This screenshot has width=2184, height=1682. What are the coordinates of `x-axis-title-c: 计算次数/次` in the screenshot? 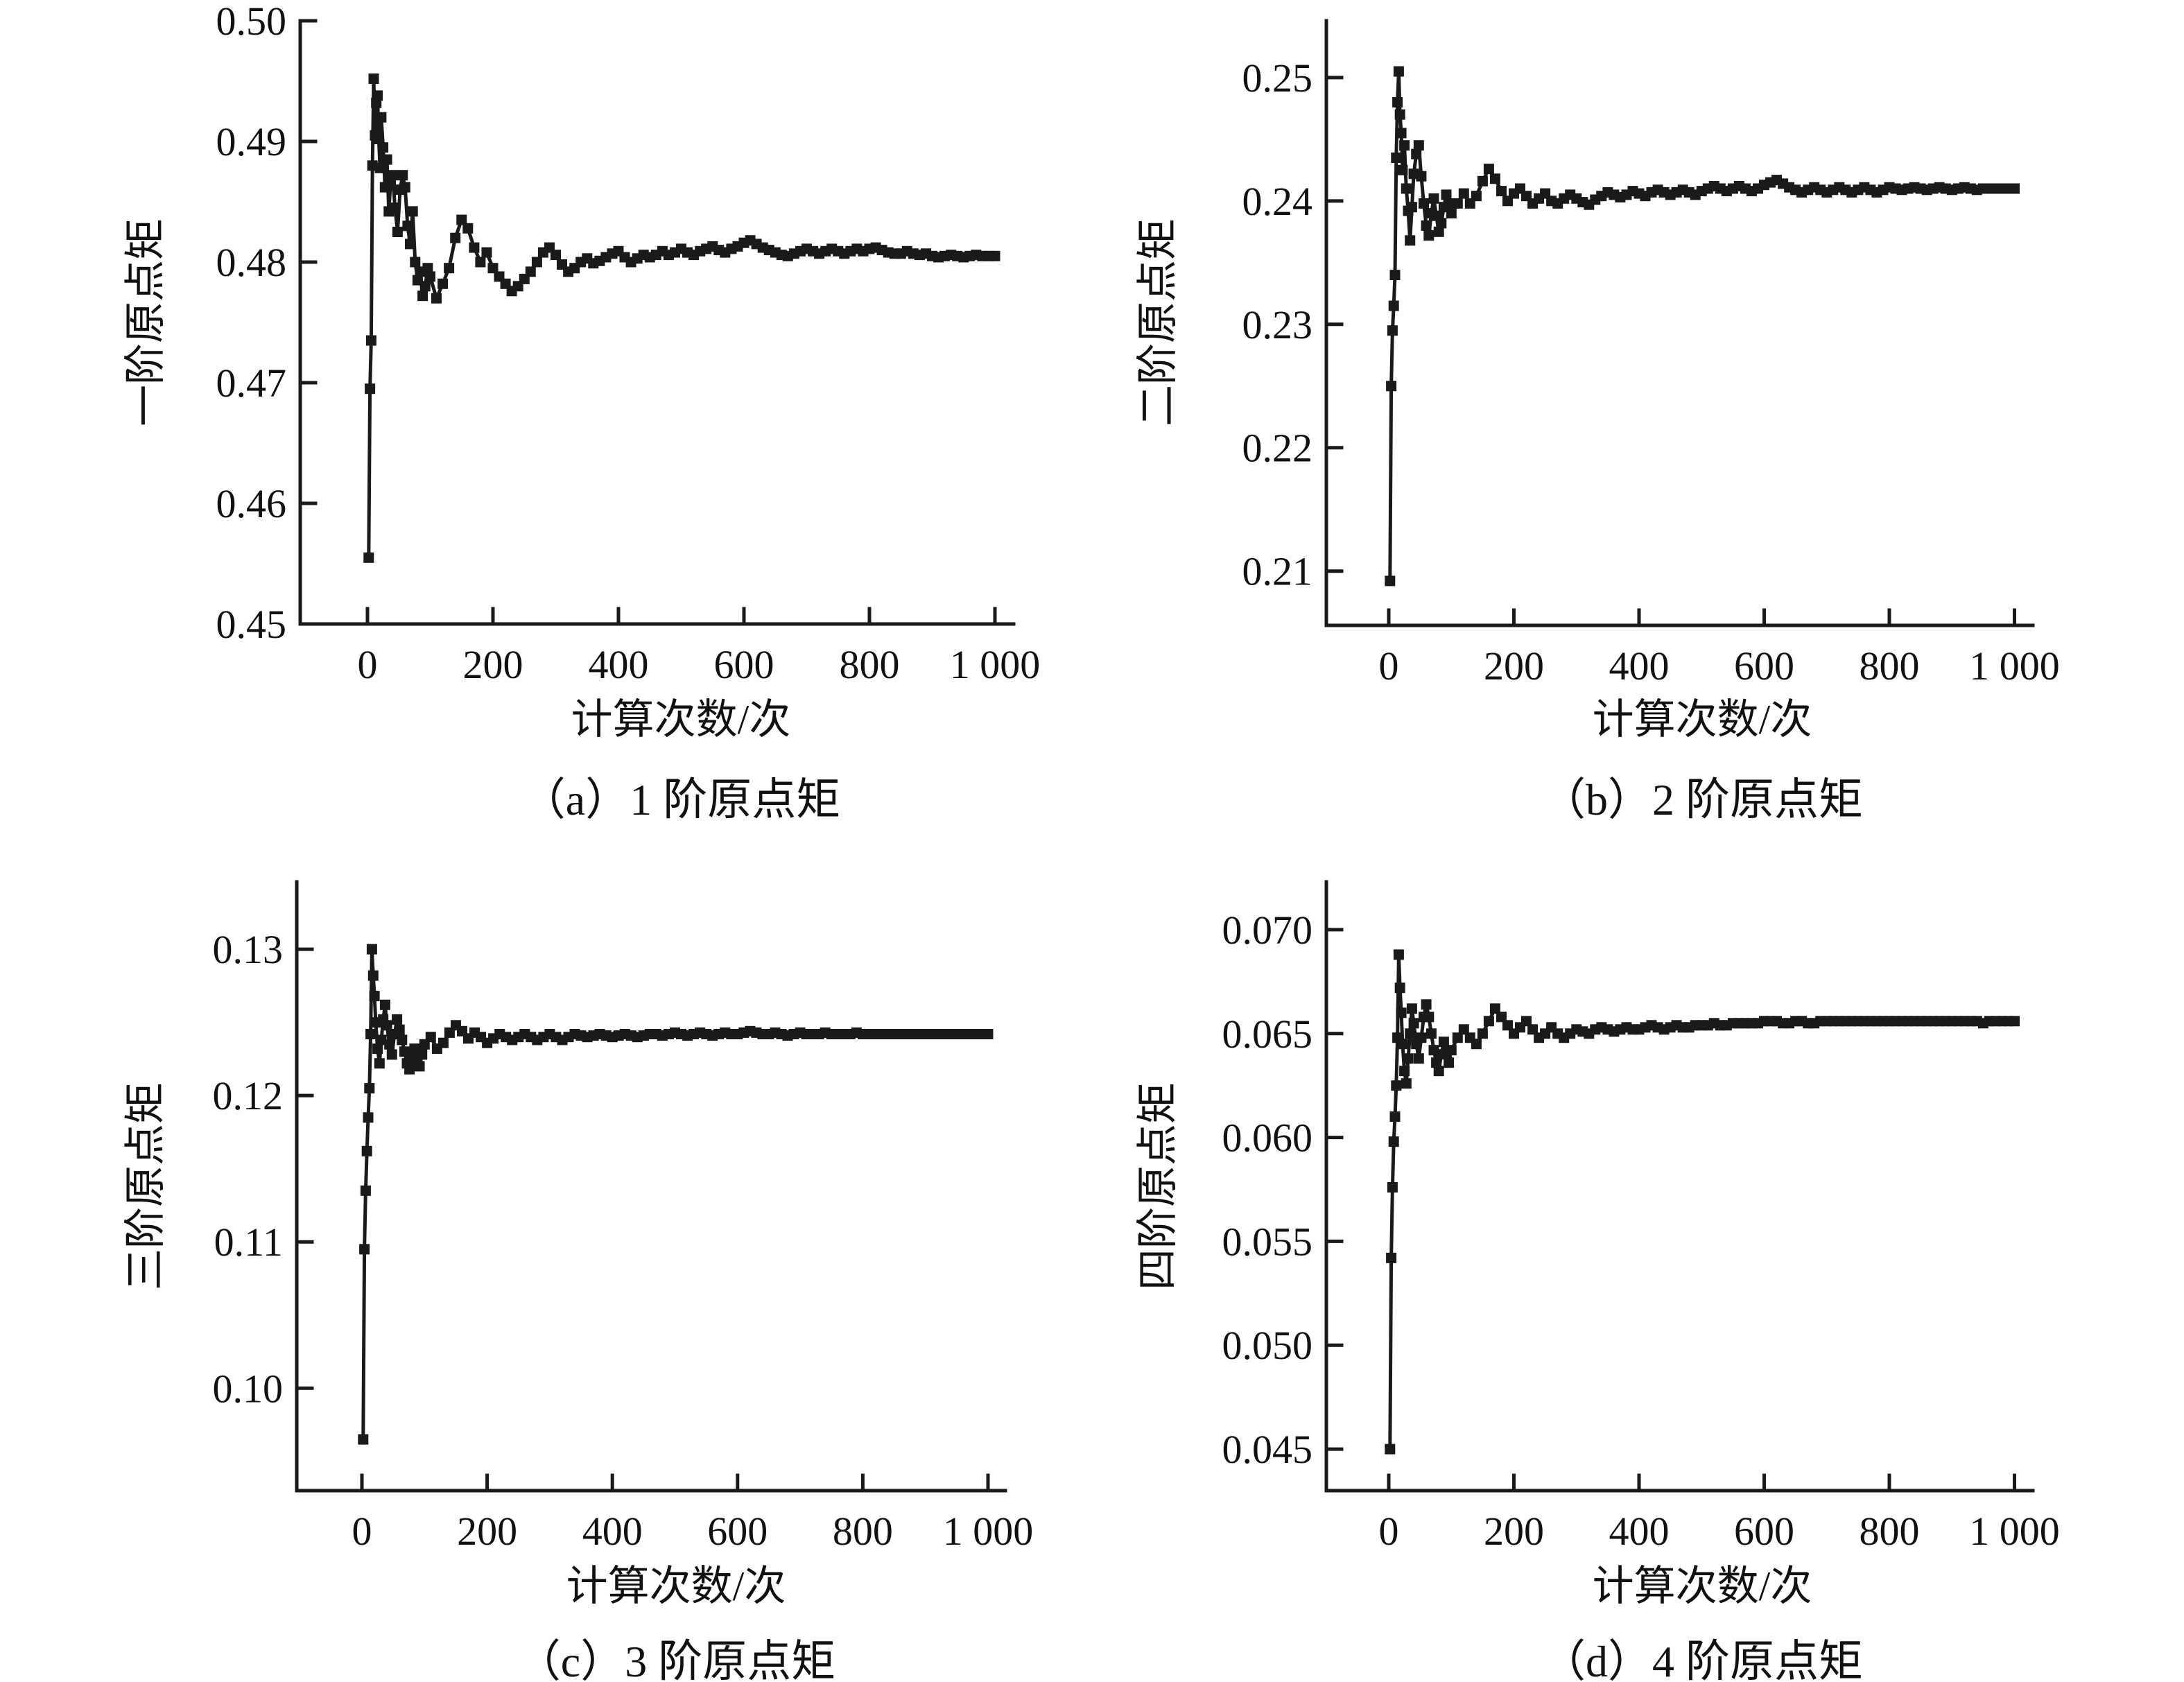 It's located at (676, 1586).